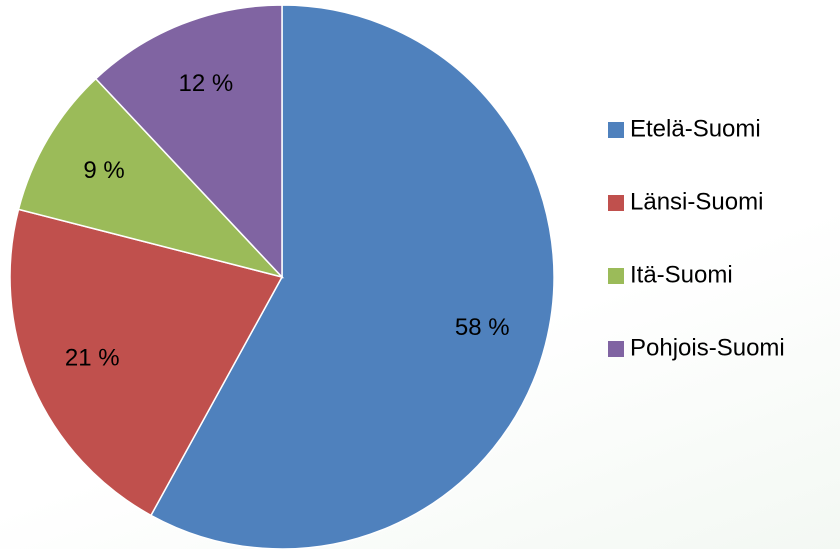  I want to click on data-label: 12 %, so click(206, 83).